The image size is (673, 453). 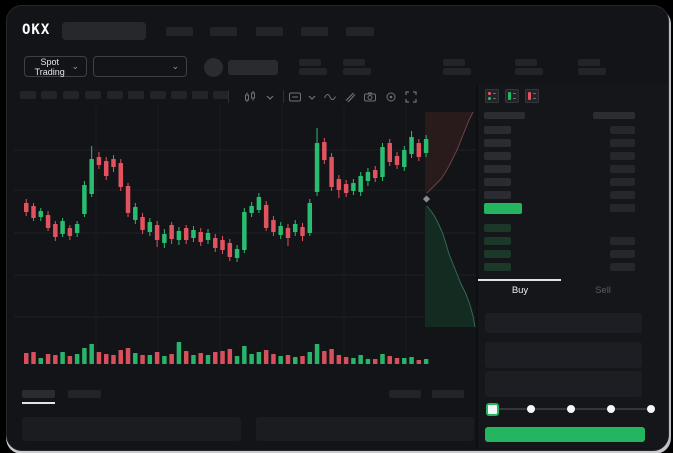 What do you see at coordinates (563, 384) in the screenshot?
I see `total-input` at bounding box center [563, 384].